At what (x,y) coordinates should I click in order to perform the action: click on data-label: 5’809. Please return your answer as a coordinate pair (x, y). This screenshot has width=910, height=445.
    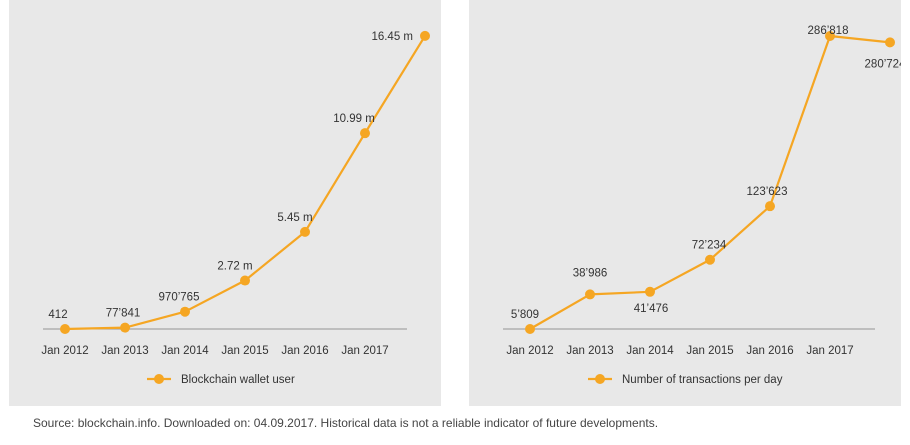
    Looking at the image, I should click on (525, 315).